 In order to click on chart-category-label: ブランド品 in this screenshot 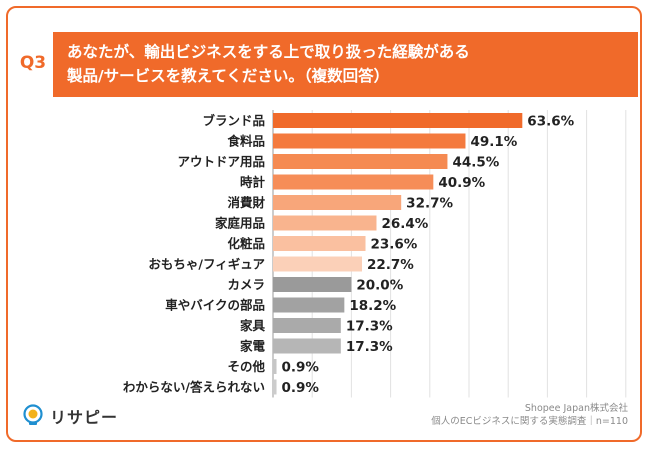, I will do `click(233, 120)`.